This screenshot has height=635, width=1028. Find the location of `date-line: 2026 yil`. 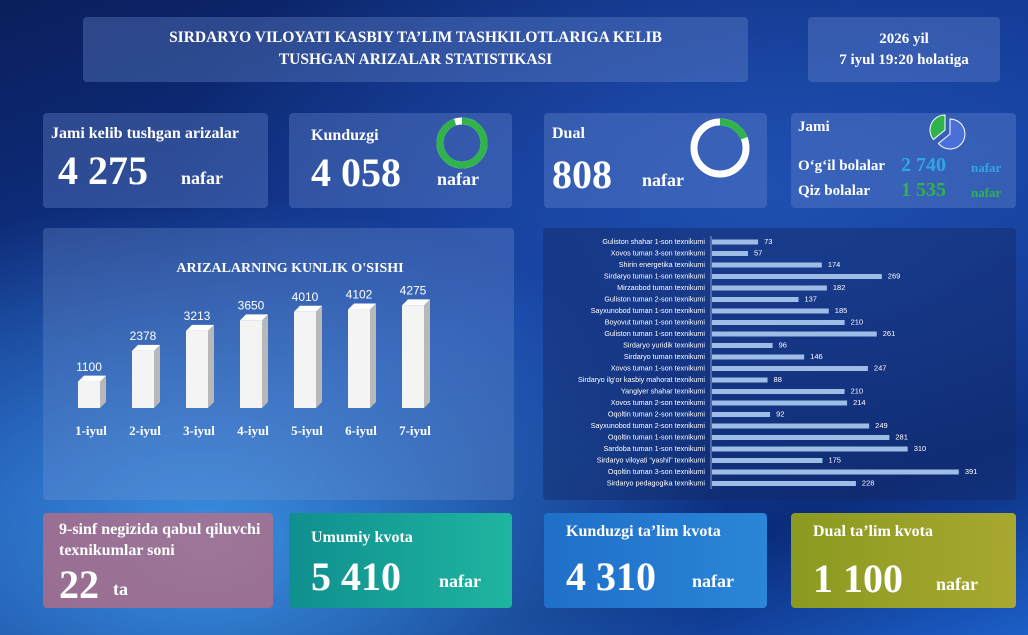

date-line: 2026 yil is located at coordinates (904, 39).